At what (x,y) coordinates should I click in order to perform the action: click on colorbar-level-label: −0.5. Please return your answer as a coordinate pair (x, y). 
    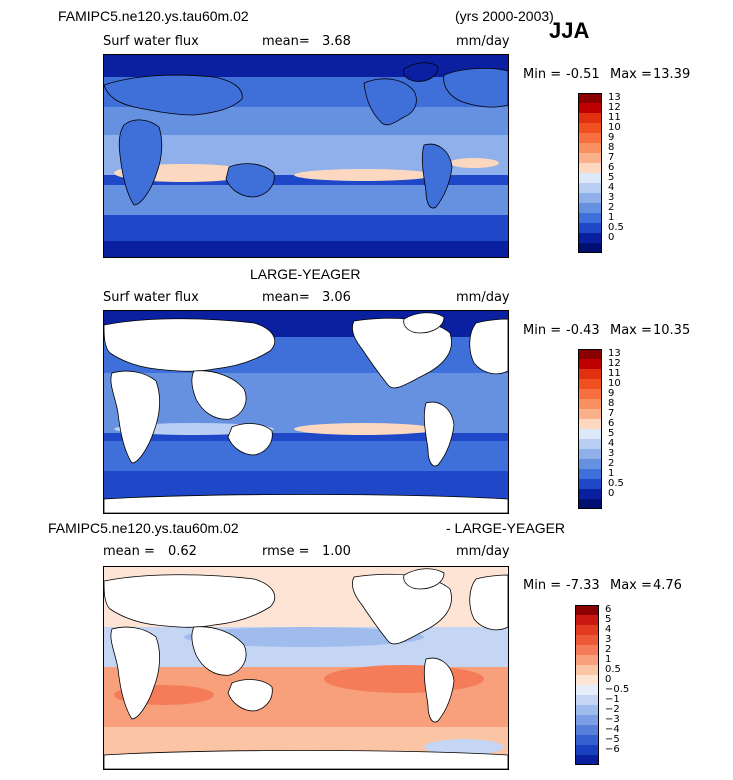
    Looking at the image, I should click on (617, 689).